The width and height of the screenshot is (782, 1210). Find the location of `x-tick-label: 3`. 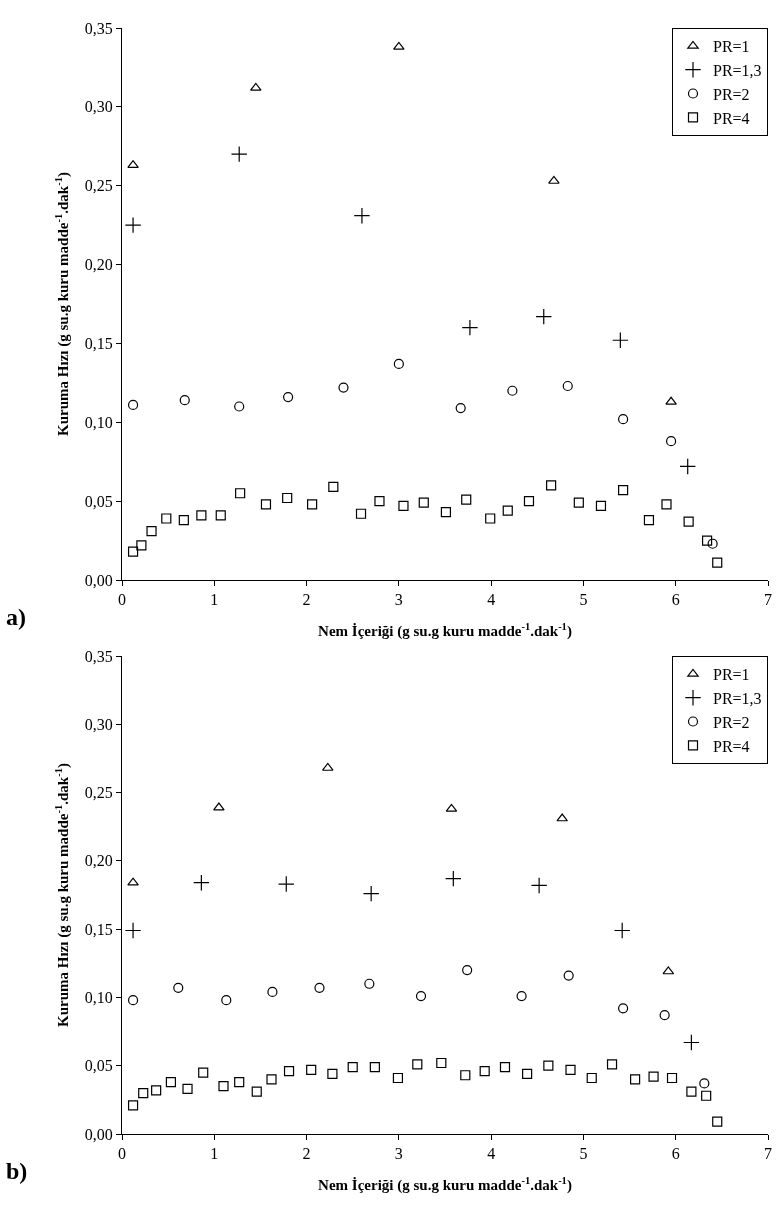

x-tick-label: 3 is located at coordinates (398, 1154).